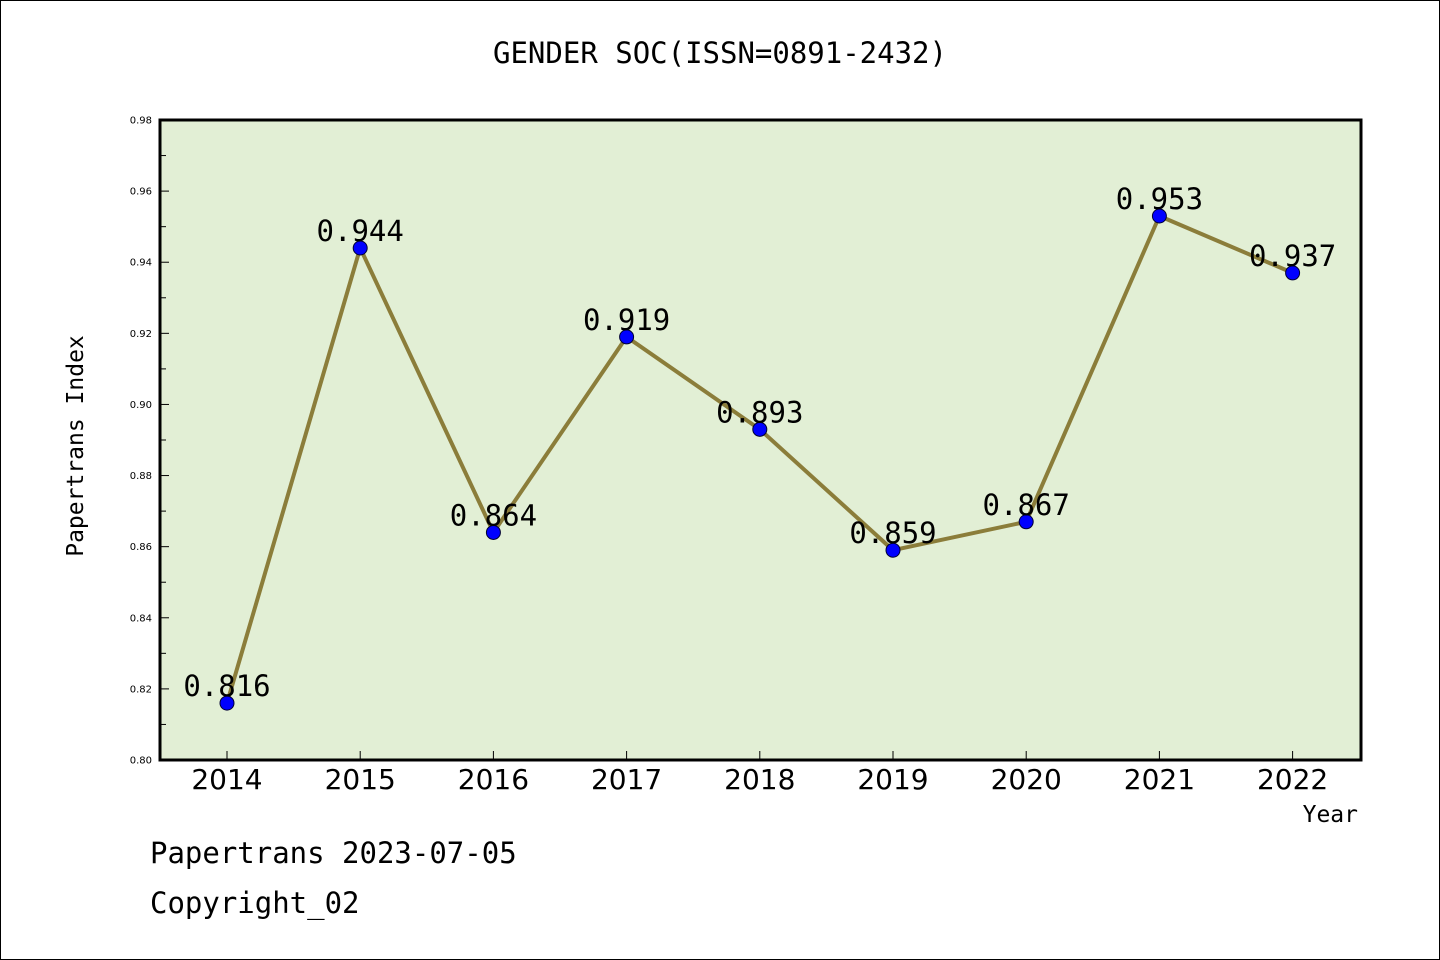 The image size is (1440, 960). What do you see at coordinates (141, 689) in the screenshot?
I see `y-tick-label: 0.82` at bounding box center [141, 689].